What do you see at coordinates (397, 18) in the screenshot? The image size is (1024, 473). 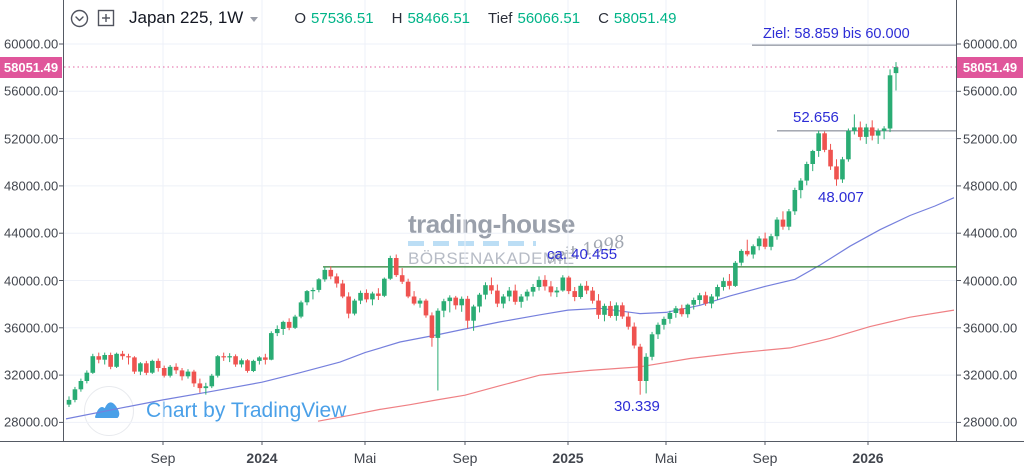 I see `high-label: H` at bounding box center [397, 18].